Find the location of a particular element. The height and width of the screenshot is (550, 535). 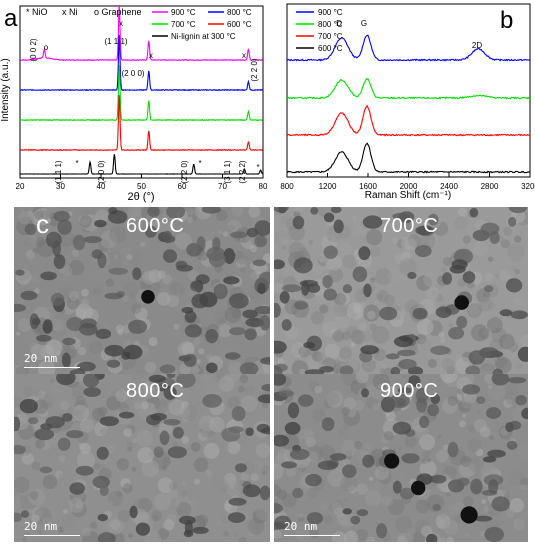

panel-letter-c: c is located at coordinates (42, 224).